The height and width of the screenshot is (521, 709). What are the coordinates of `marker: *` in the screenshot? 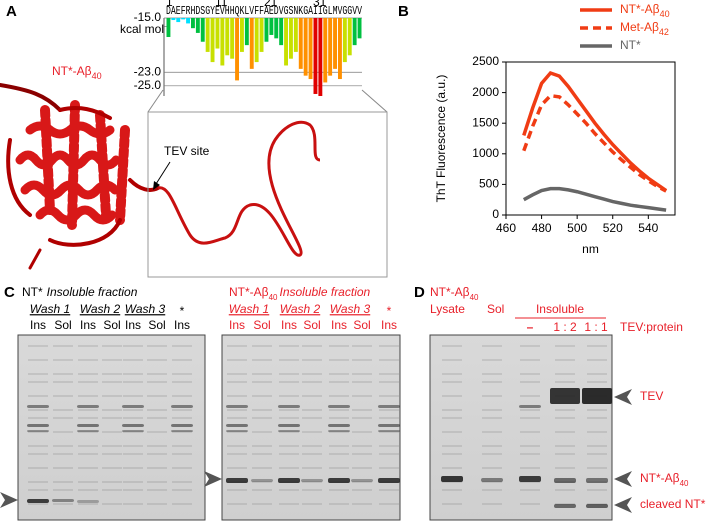 It's located at (182, 311).